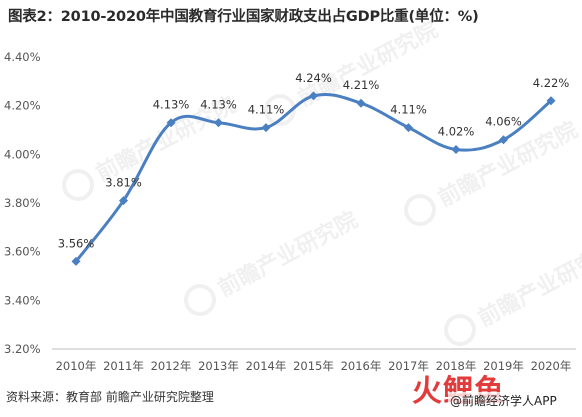 This screenshot has height=417, width=582. I want to click on y-axis-ticks: 4.40% 4.20% 4.00% 3.80% 3.60% 3.40% 3.20%, so click(22, 203).